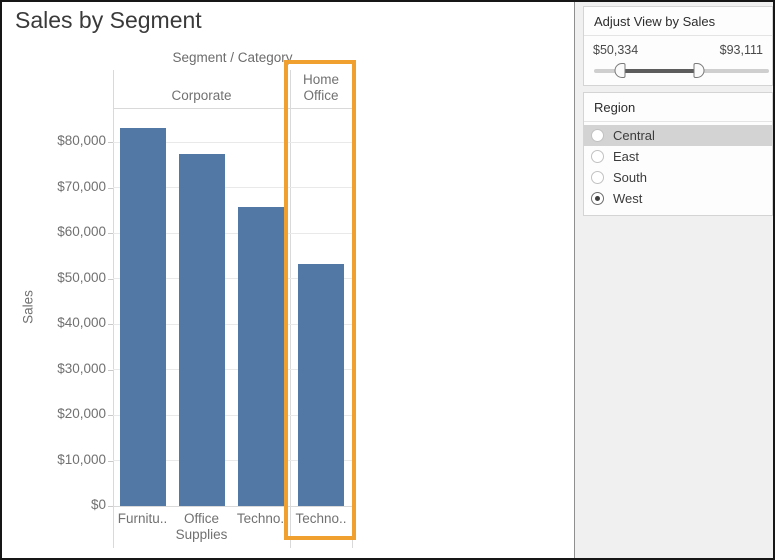 The width and height of the screenshot is (775, 560). What do you see at coordinates (678, 135) in the screenshot?
I see `region-option-central: Central` at bounding box center [678, 135].